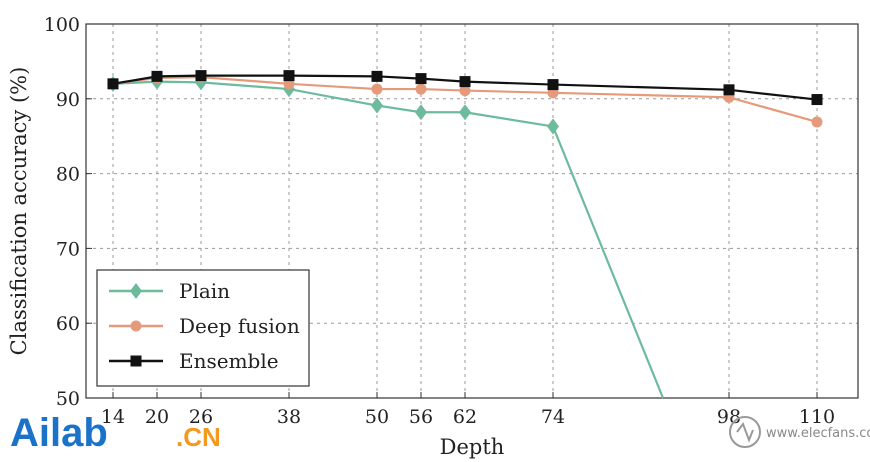 Image resolution: width=870 pixels, height=462 pixels. I want to click on y-axis-ticks: 50 60 70 80 90 100, so click(68, 212).